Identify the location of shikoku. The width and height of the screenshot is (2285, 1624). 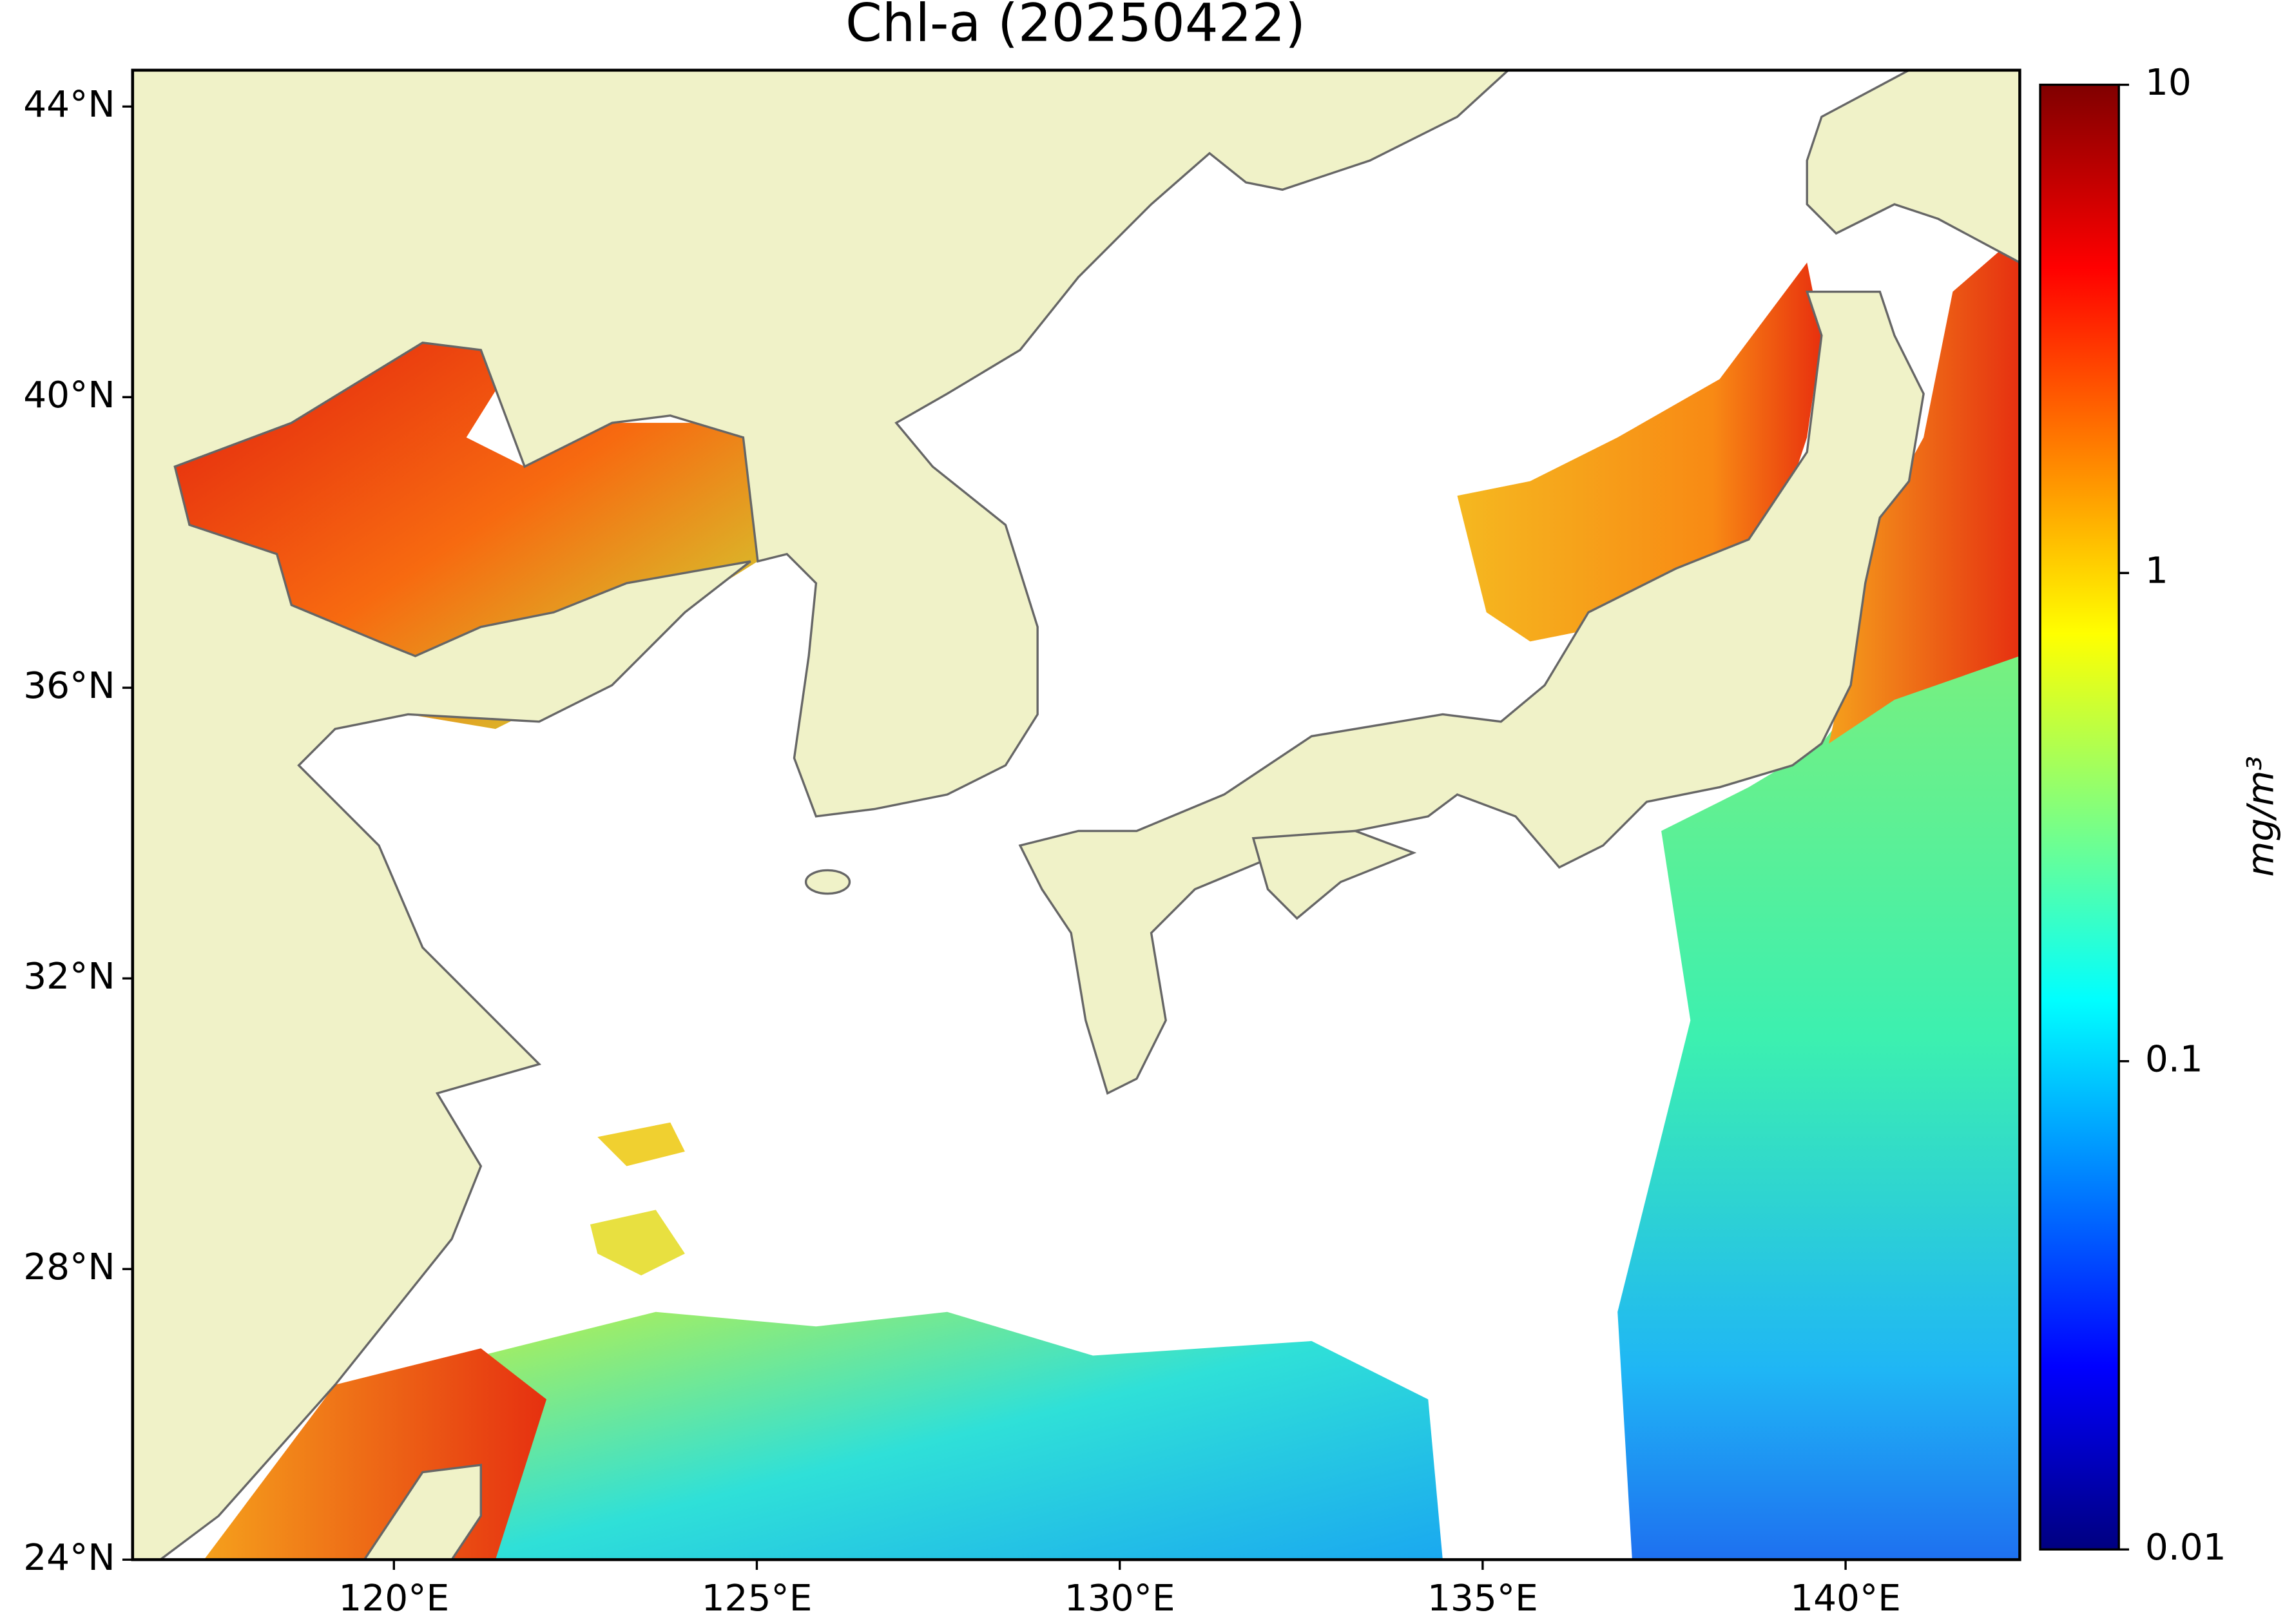
(1334, 874).